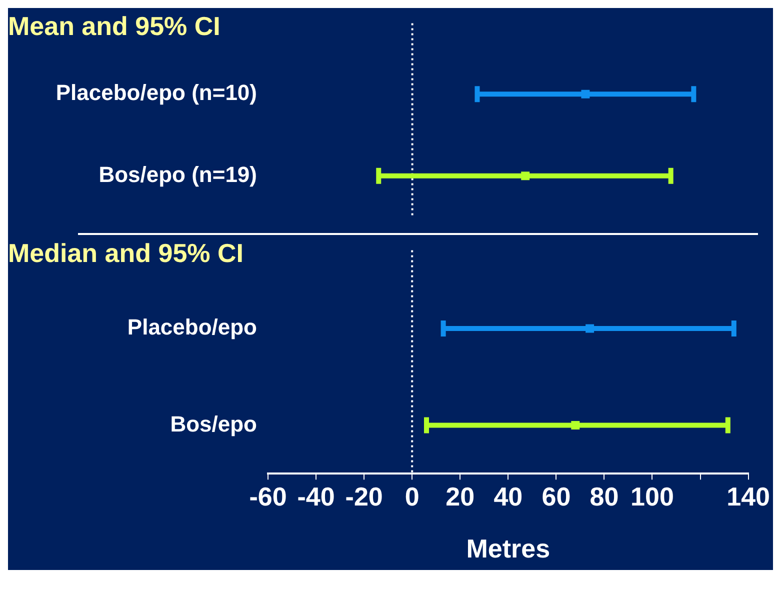 The image size is (781, 589). What do you see at coordinates (508, 496) in the screenshot?
I see `x-tick-label: 40` at bounding box center [508, 496].